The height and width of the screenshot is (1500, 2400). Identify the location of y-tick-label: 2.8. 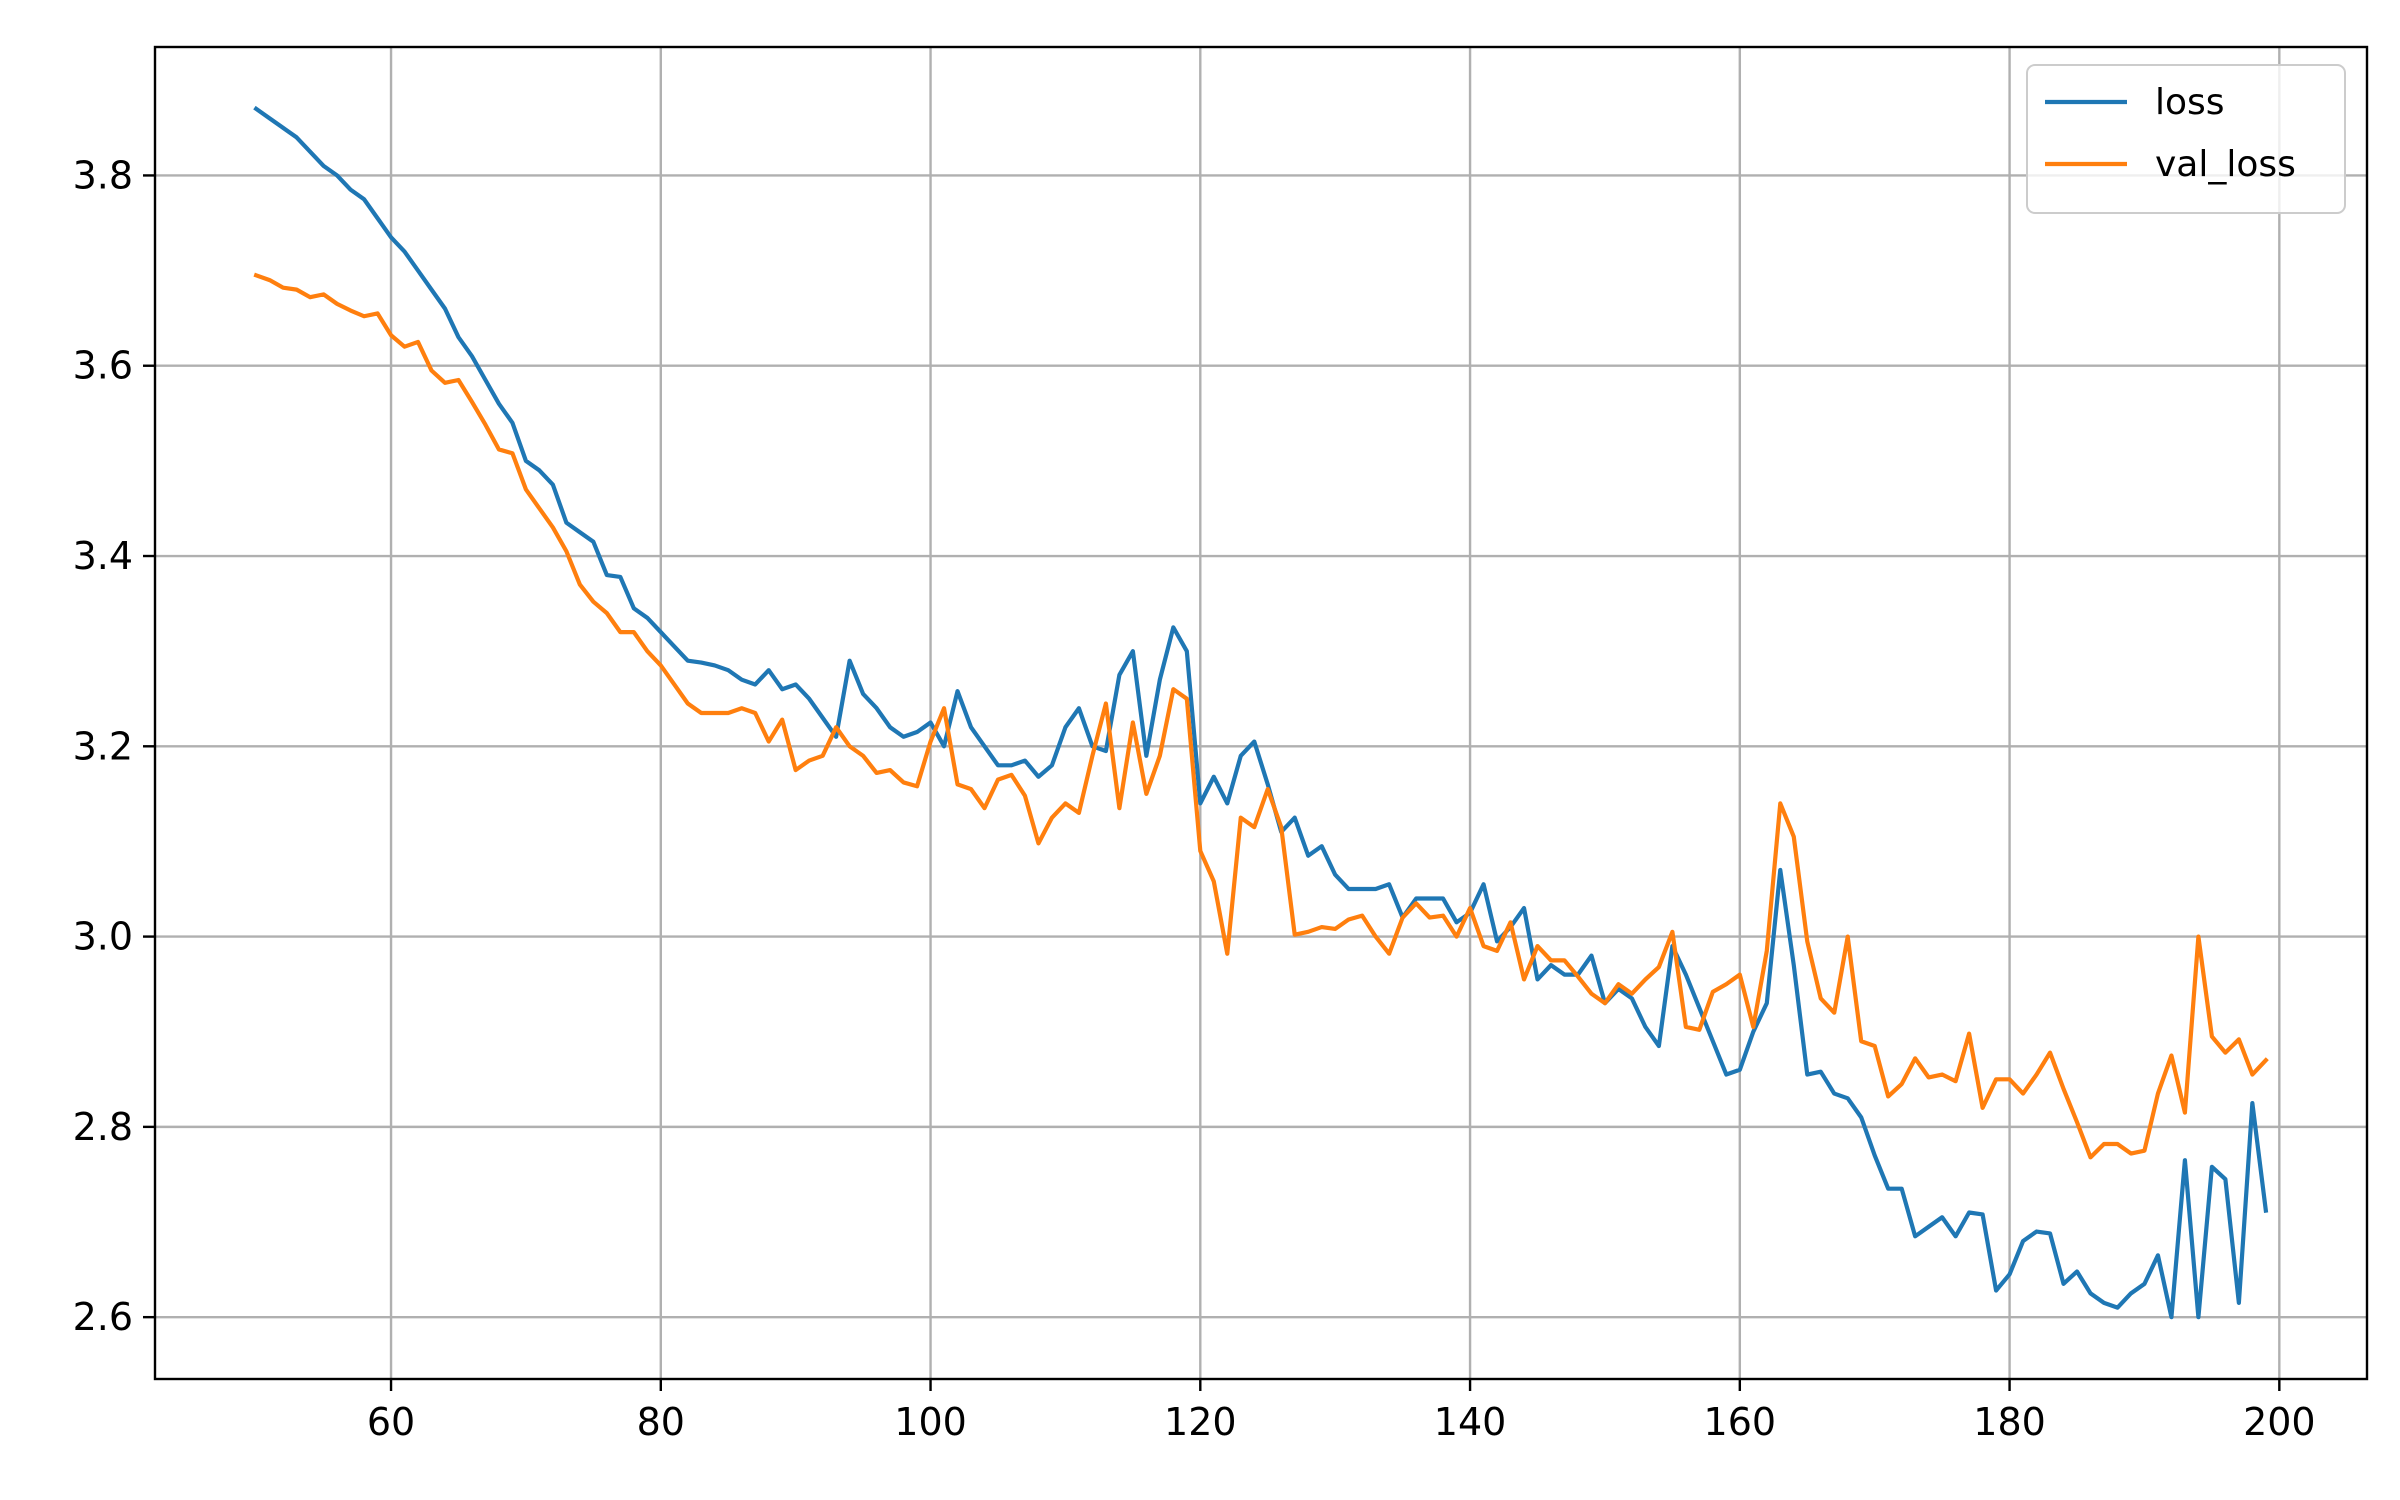
(103, 1127).